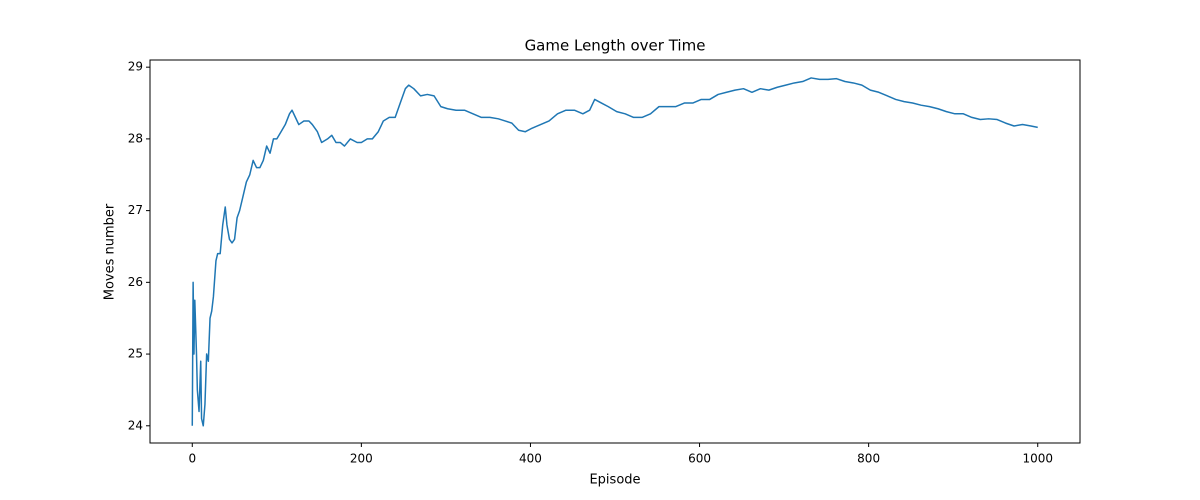 Image resolution: width=1200 pixels, height=500 pixels. I want to click on x-axis-label: Episode, so click(614, 480).